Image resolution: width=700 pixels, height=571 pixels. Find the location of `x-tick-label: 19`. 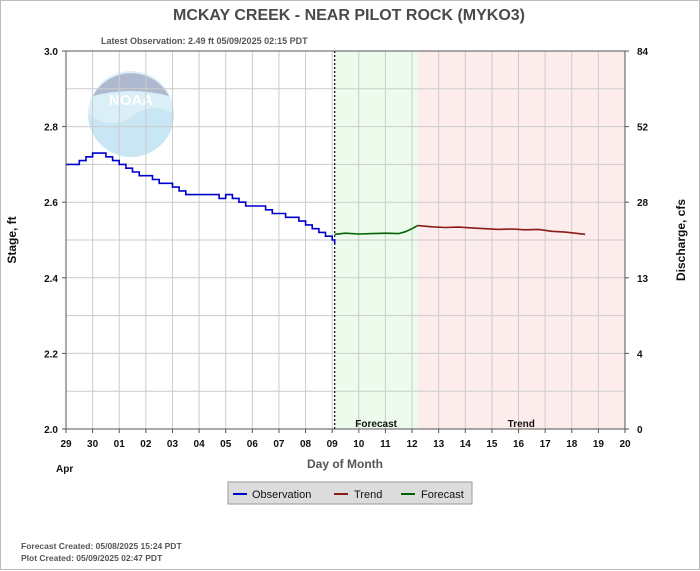

x-tick-label: 19 is located at coordinates (599, 444).